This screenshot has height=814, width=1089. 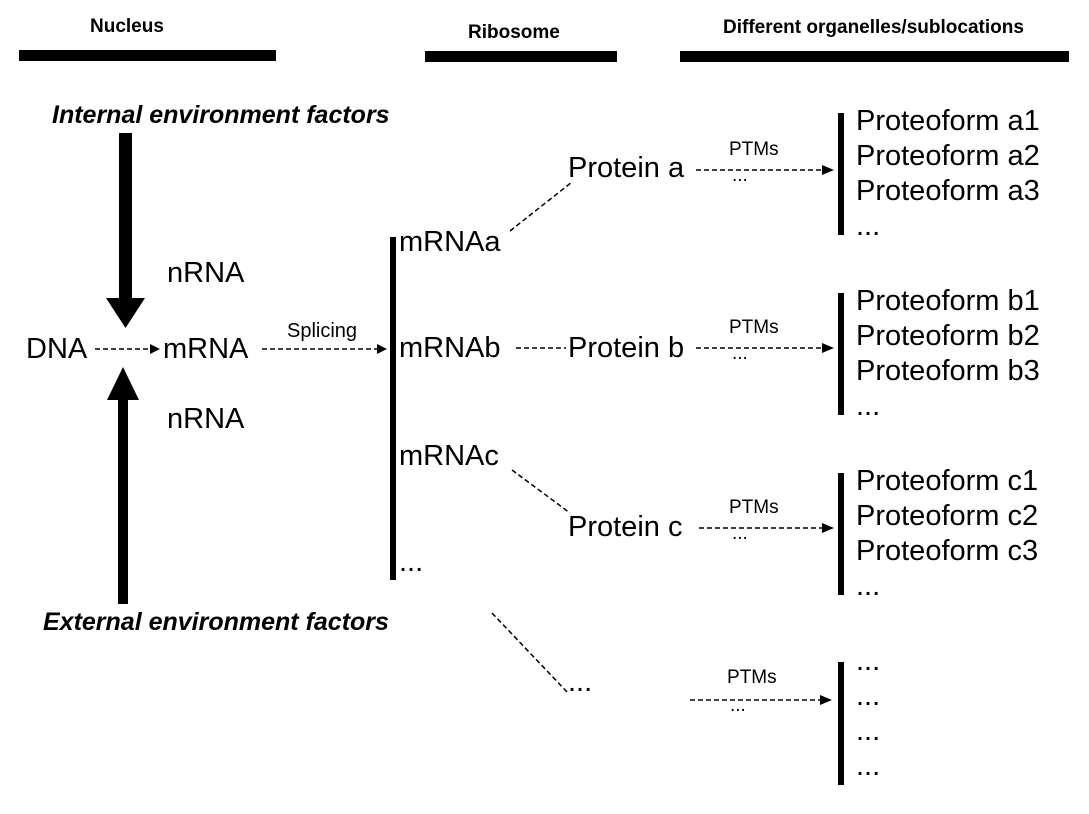 What do you see at coordinates (626, 168) in the screenshot?
I see `protein-a-label: Protein a` at bounding box center [626, 168].